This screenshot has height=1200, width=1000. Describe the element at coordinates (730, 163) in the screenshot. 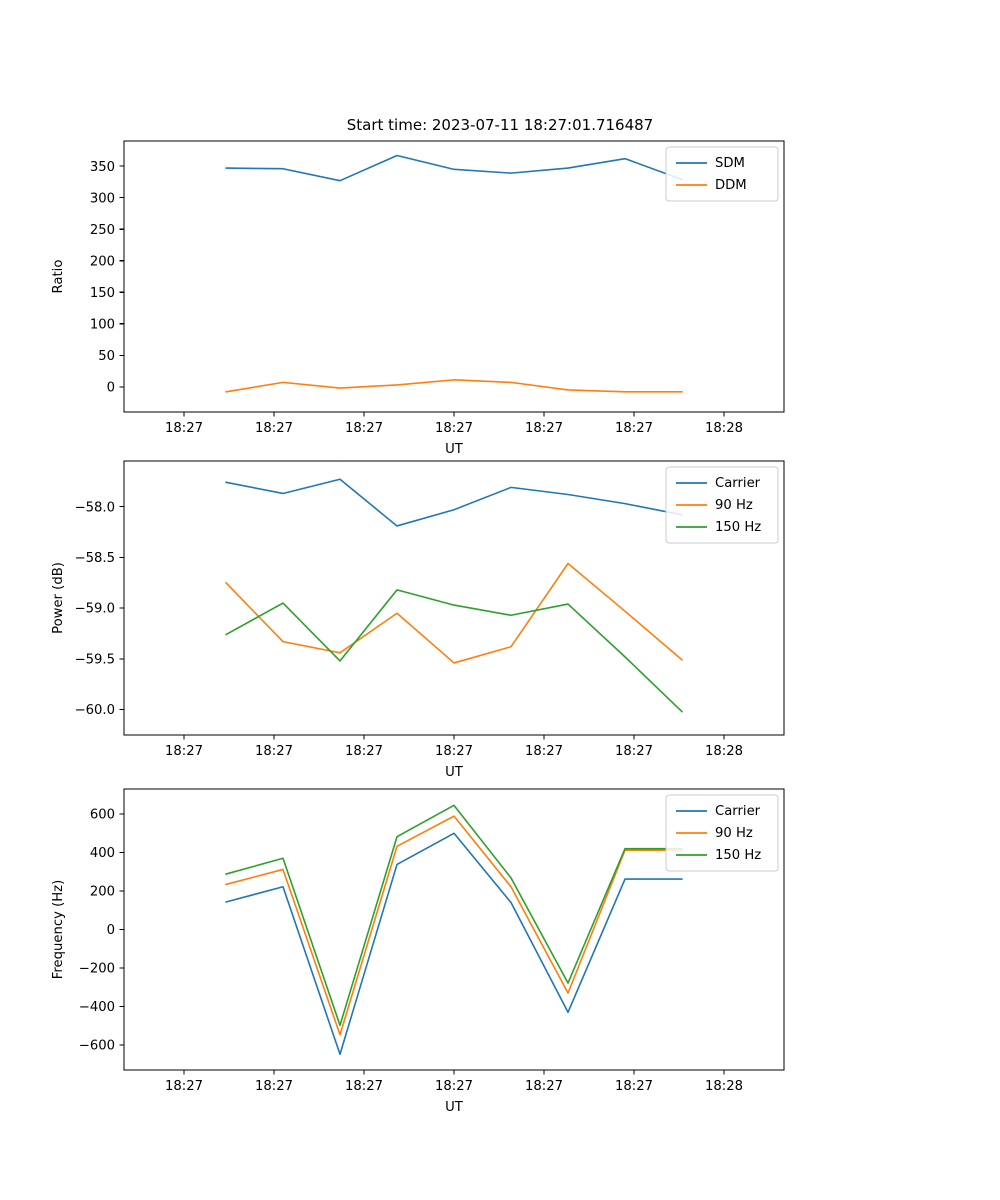

I see `legend-label: SDM` at that location.